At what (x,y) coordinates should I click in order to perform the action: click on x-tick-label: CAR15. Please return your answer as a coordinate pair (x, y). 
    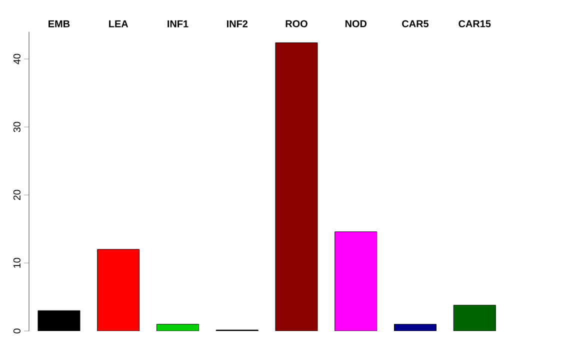
    Looking at the image, I should click on (474, 24).